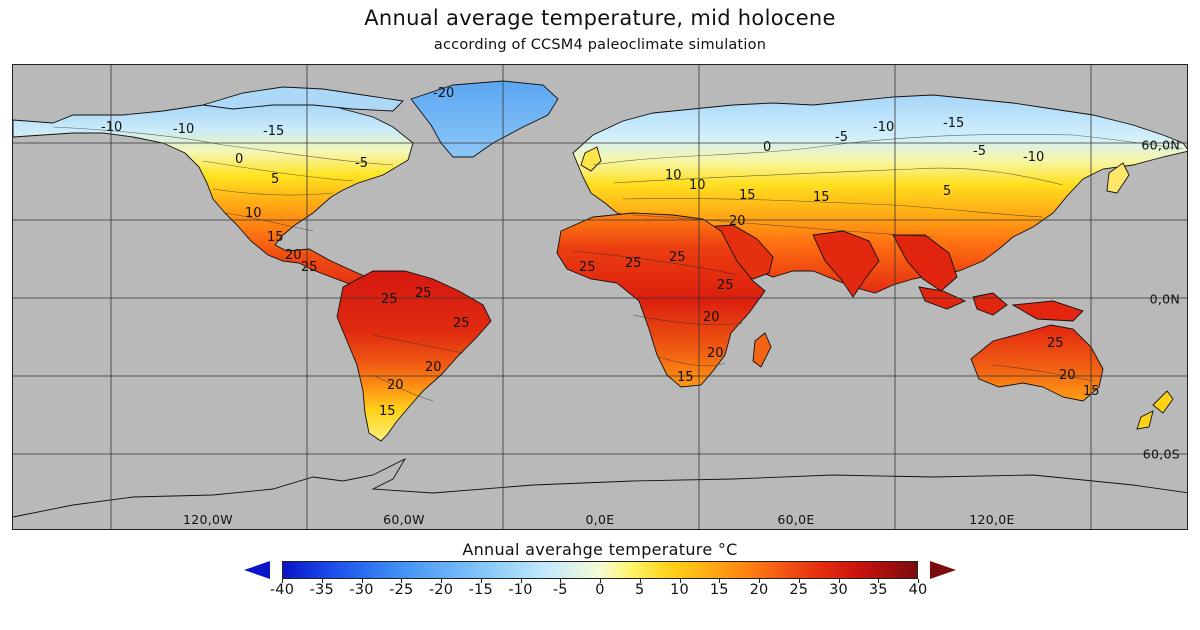 The image size is (1200, 630). Describe the element at coordinates (520, 590) in the screenshot. I see `colorbar-tick-label: -10` at that location.